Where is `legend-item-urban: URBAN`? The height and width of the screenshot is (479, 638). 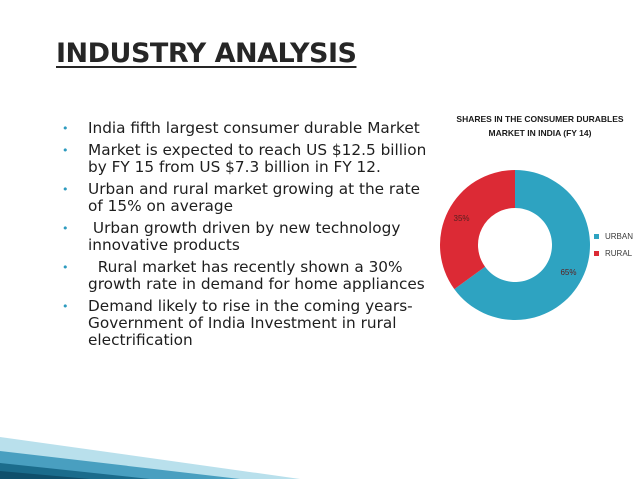 legend-item-urban: URBAN is located at coordinates (613, 236).